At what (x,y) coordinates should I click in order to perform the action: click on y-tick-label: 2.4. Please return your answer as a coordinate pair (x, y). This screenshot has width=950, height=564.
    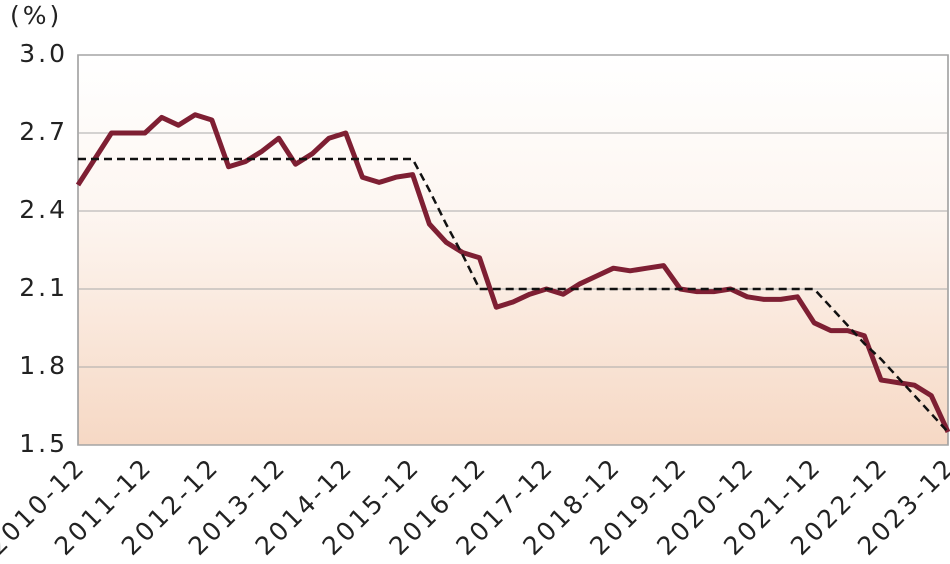
    Looking at the image, I should click on (43, 209).